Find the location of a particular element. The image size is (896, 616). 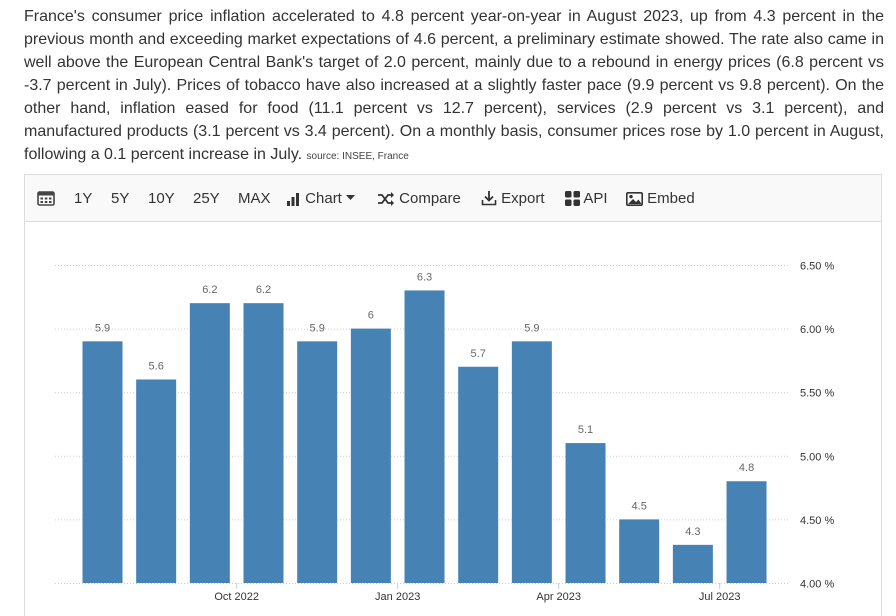

y-tick-label: 5.00 % is located at coordinates (817, 457).